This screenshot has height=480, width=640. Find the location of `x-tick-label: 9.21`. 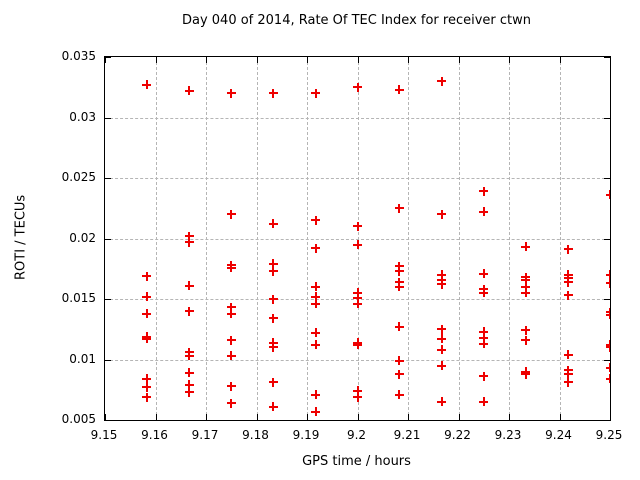

x-tick-label: 9.21 is located at coordinates (407, 435).